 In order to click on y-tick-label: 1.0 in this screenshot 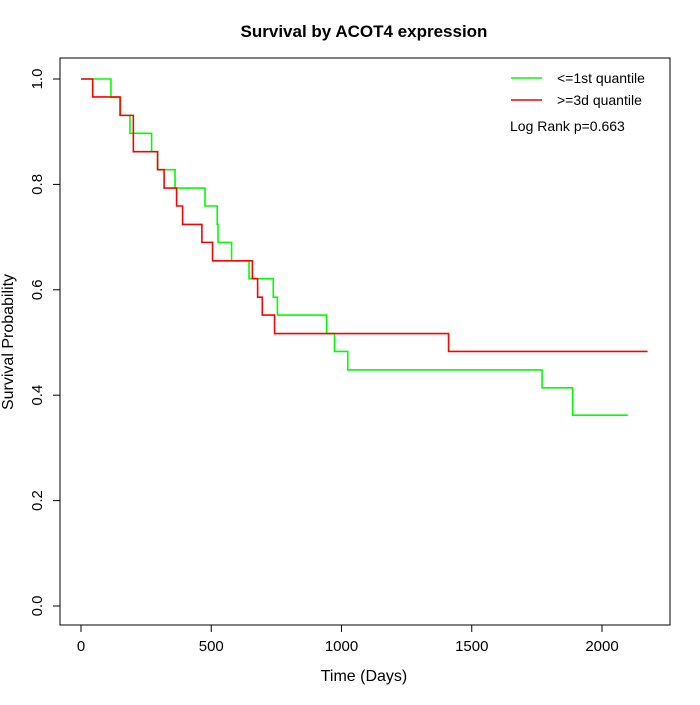, I will do `click(37, 79)`.